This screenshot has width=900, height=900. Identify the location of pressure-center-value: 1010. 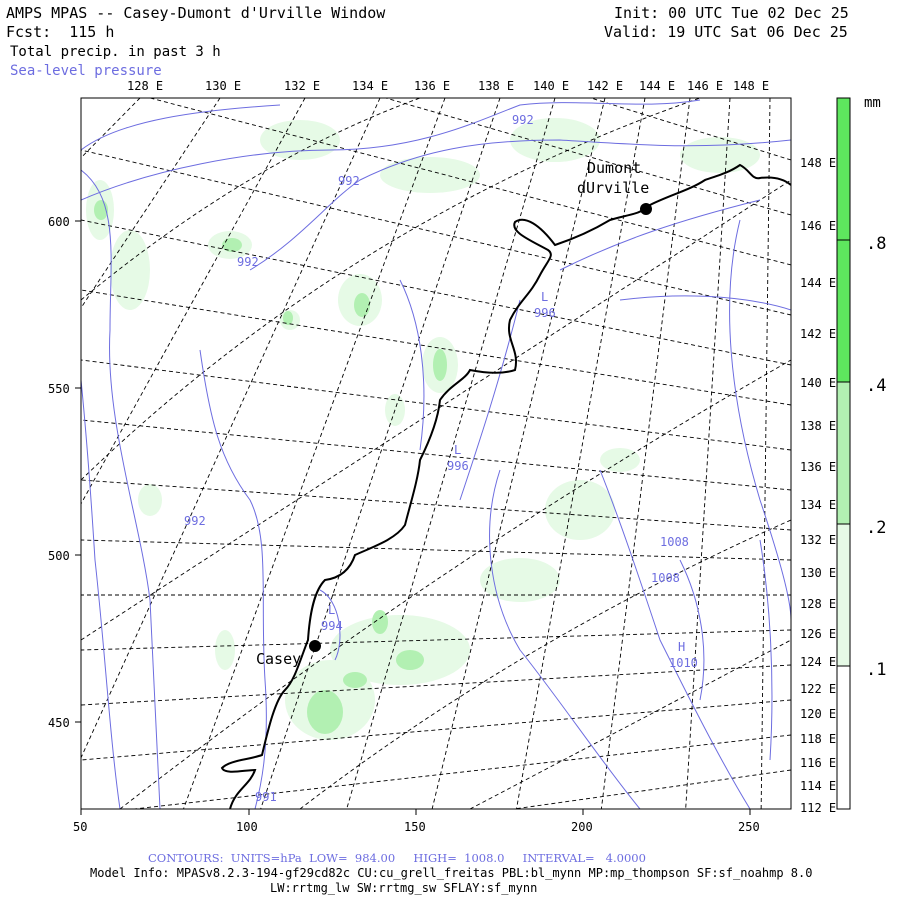
(683, 663).